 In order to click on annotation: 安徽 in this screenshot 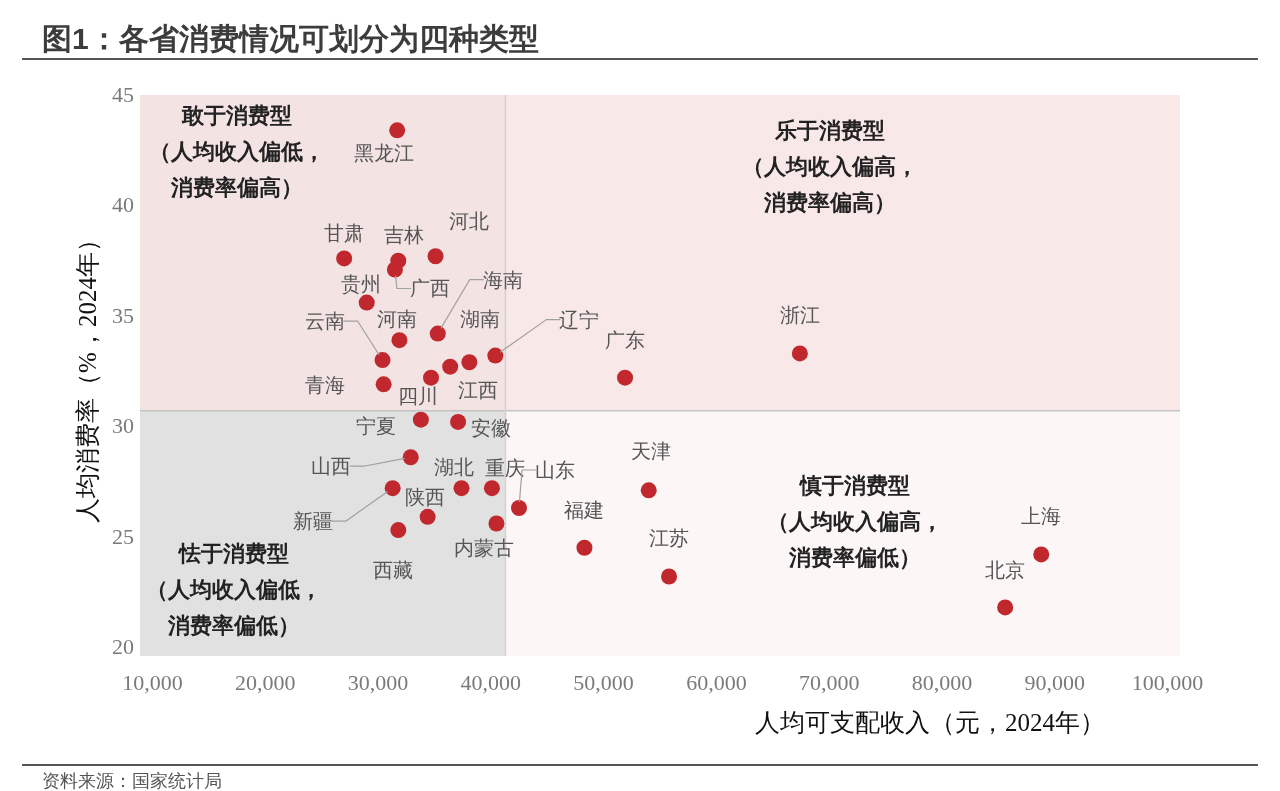, I will do `click(491, 427)`.